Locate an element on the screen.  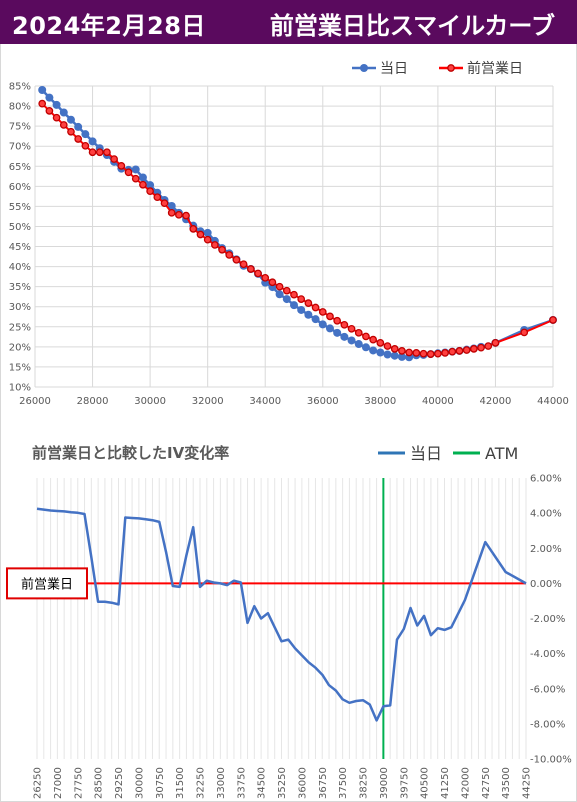
x-tick-label: 43500 is located at coordinates (506, 783).